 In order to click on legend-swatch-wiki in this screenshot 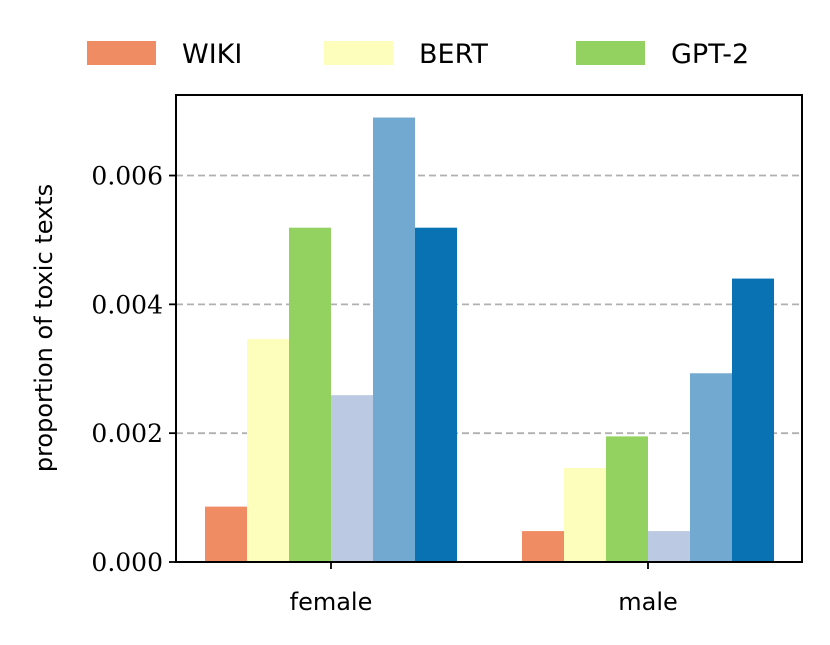, I will do `click(121, 53)`.